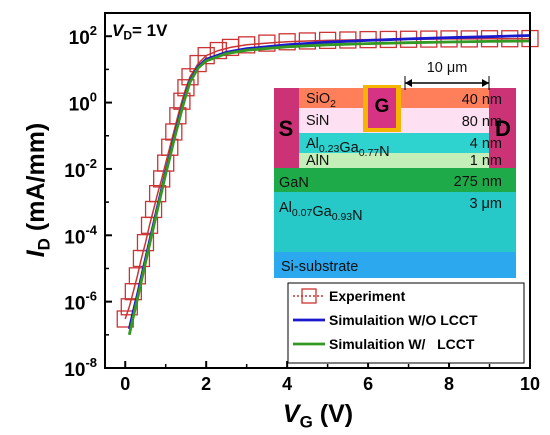 The height and width of the screenshot is (435, 550). Describe the element at coordinates (83, 103) in the screenshot. I see `y-tick-label: 10⁰` at that location.